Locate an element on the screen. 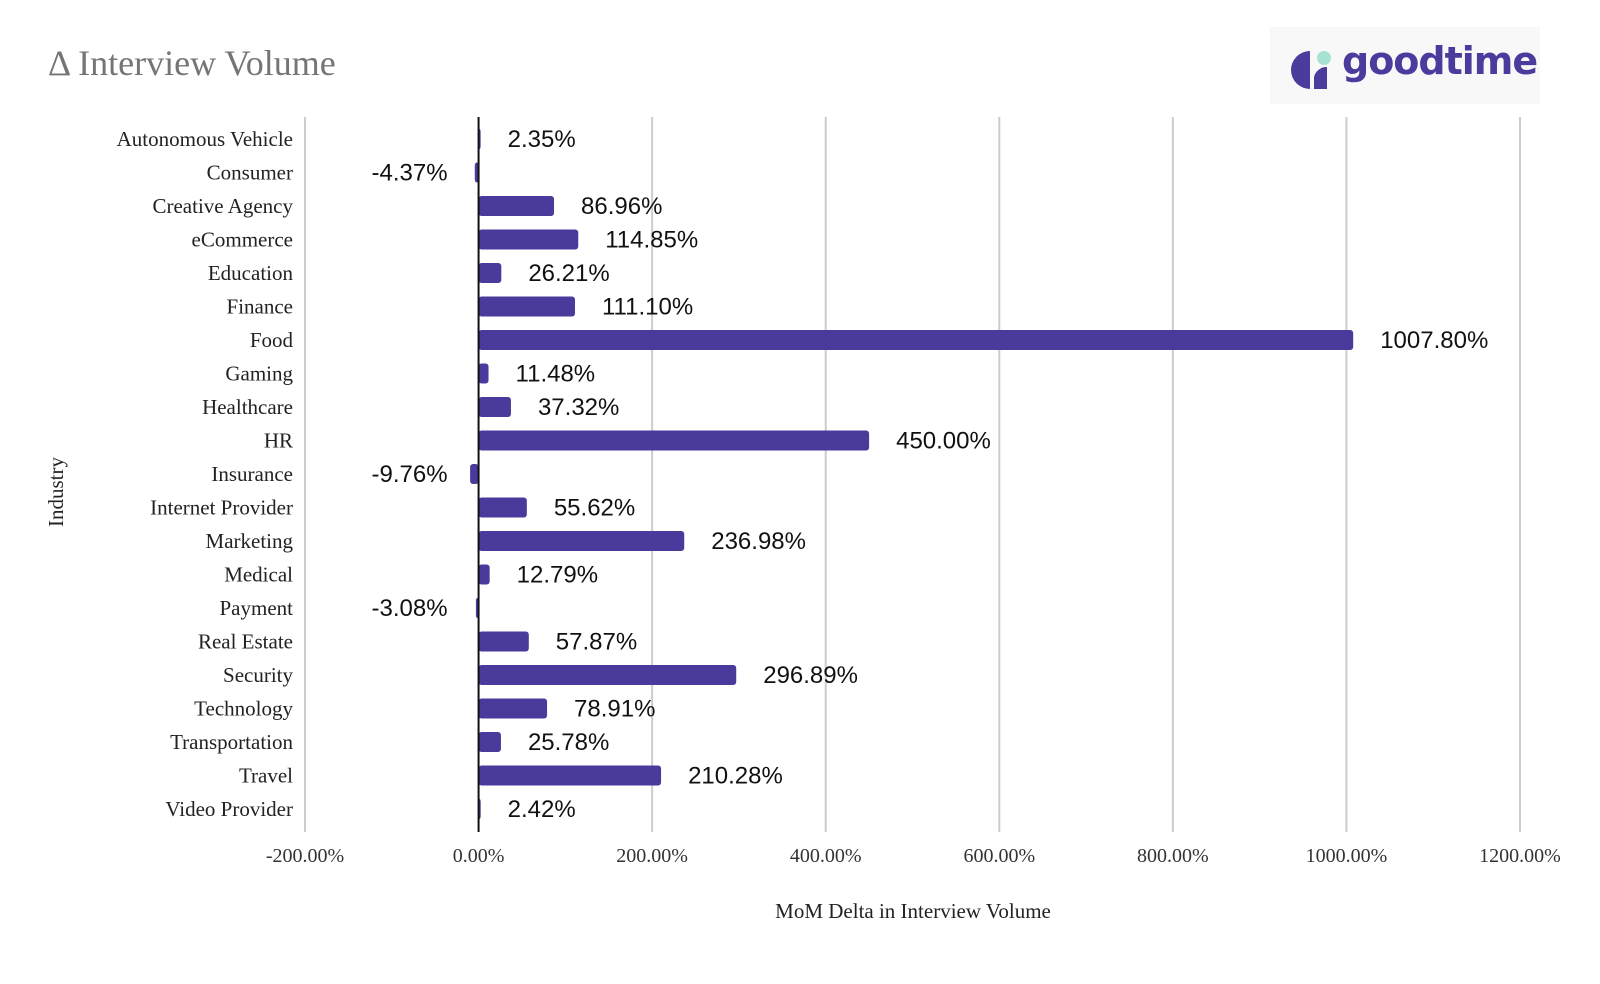 The height and width of the screenshot is (984, 1600). data-label: 210.28% is located at coordinates (735, 776).